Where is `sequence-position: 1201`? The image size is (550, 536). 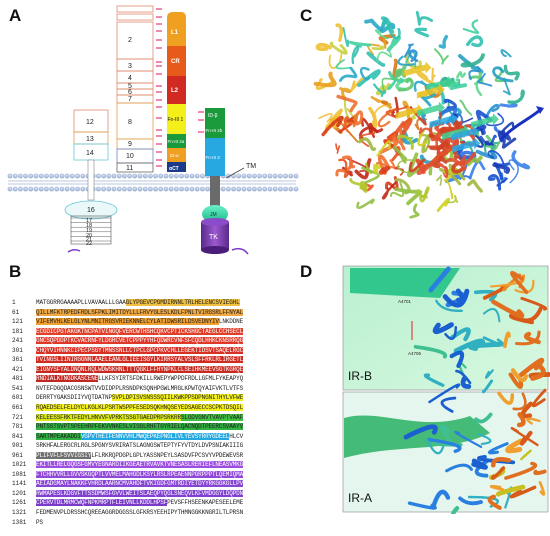 sequence-position: 1201 is located at coordinates (19, 493).